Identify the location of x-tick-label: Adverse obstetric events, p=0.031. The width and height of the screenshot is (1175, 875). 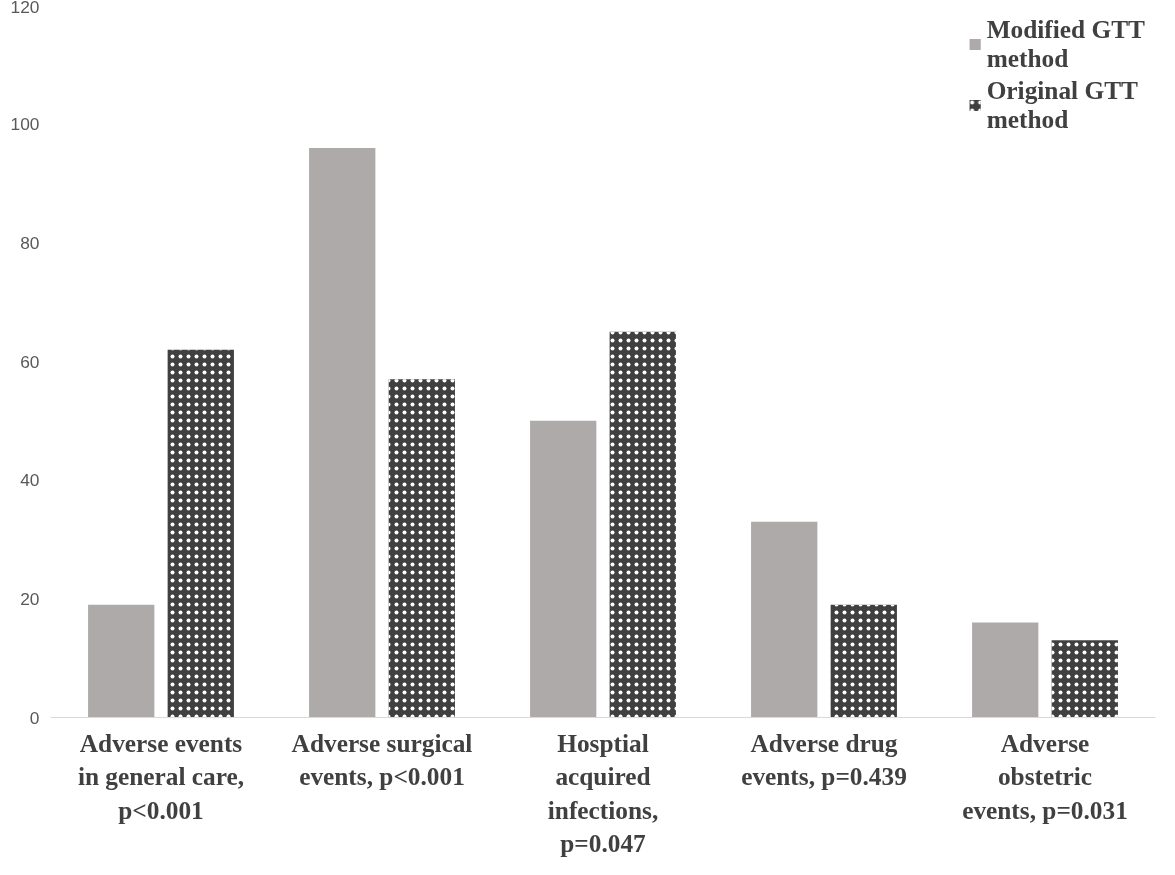
(1045, 776).